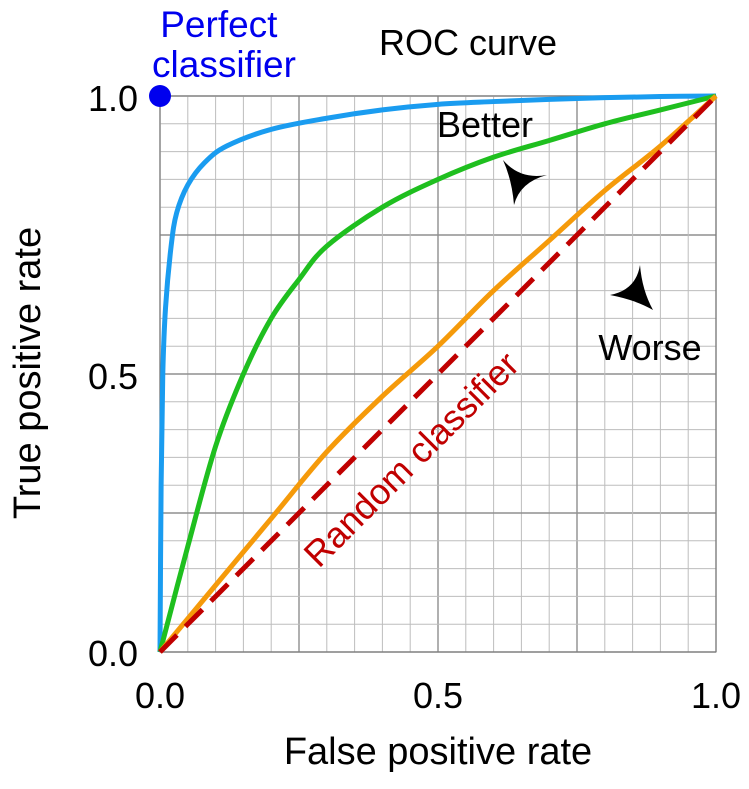  What do you see at coordinates (649, 347) in the screenshot?
I see `worse-label: Worse` at bounding box center [649, 347].